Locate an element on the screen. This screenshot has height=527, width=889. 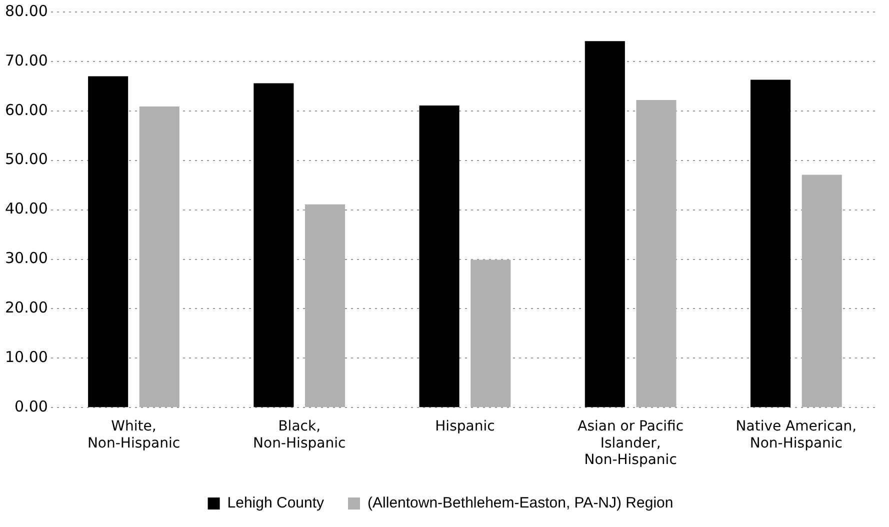
x-tick-label: White, Non-Hispanic is located at coordinates (133, 435).